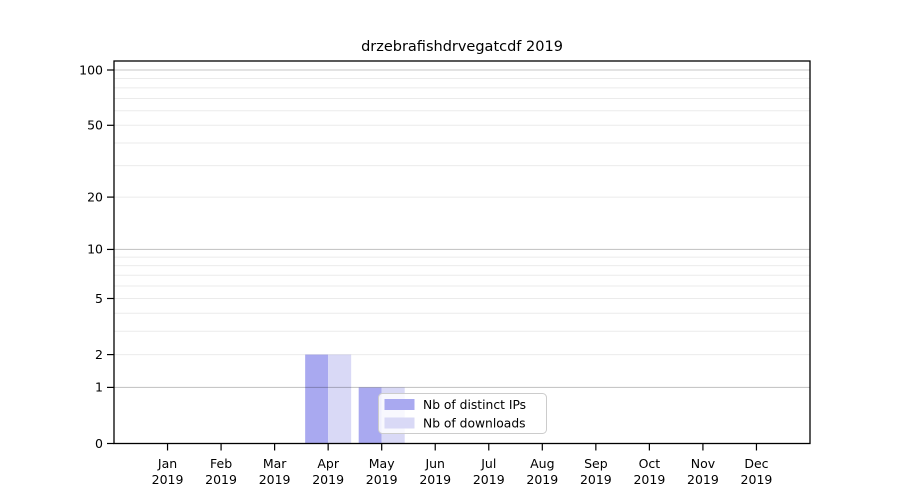 The height and width of the screenshot is (500, 900). What do you see at coordinates (340, 399) in the screenshot?
I see `bar-downloads-apr` at bounding box center [340, 399].